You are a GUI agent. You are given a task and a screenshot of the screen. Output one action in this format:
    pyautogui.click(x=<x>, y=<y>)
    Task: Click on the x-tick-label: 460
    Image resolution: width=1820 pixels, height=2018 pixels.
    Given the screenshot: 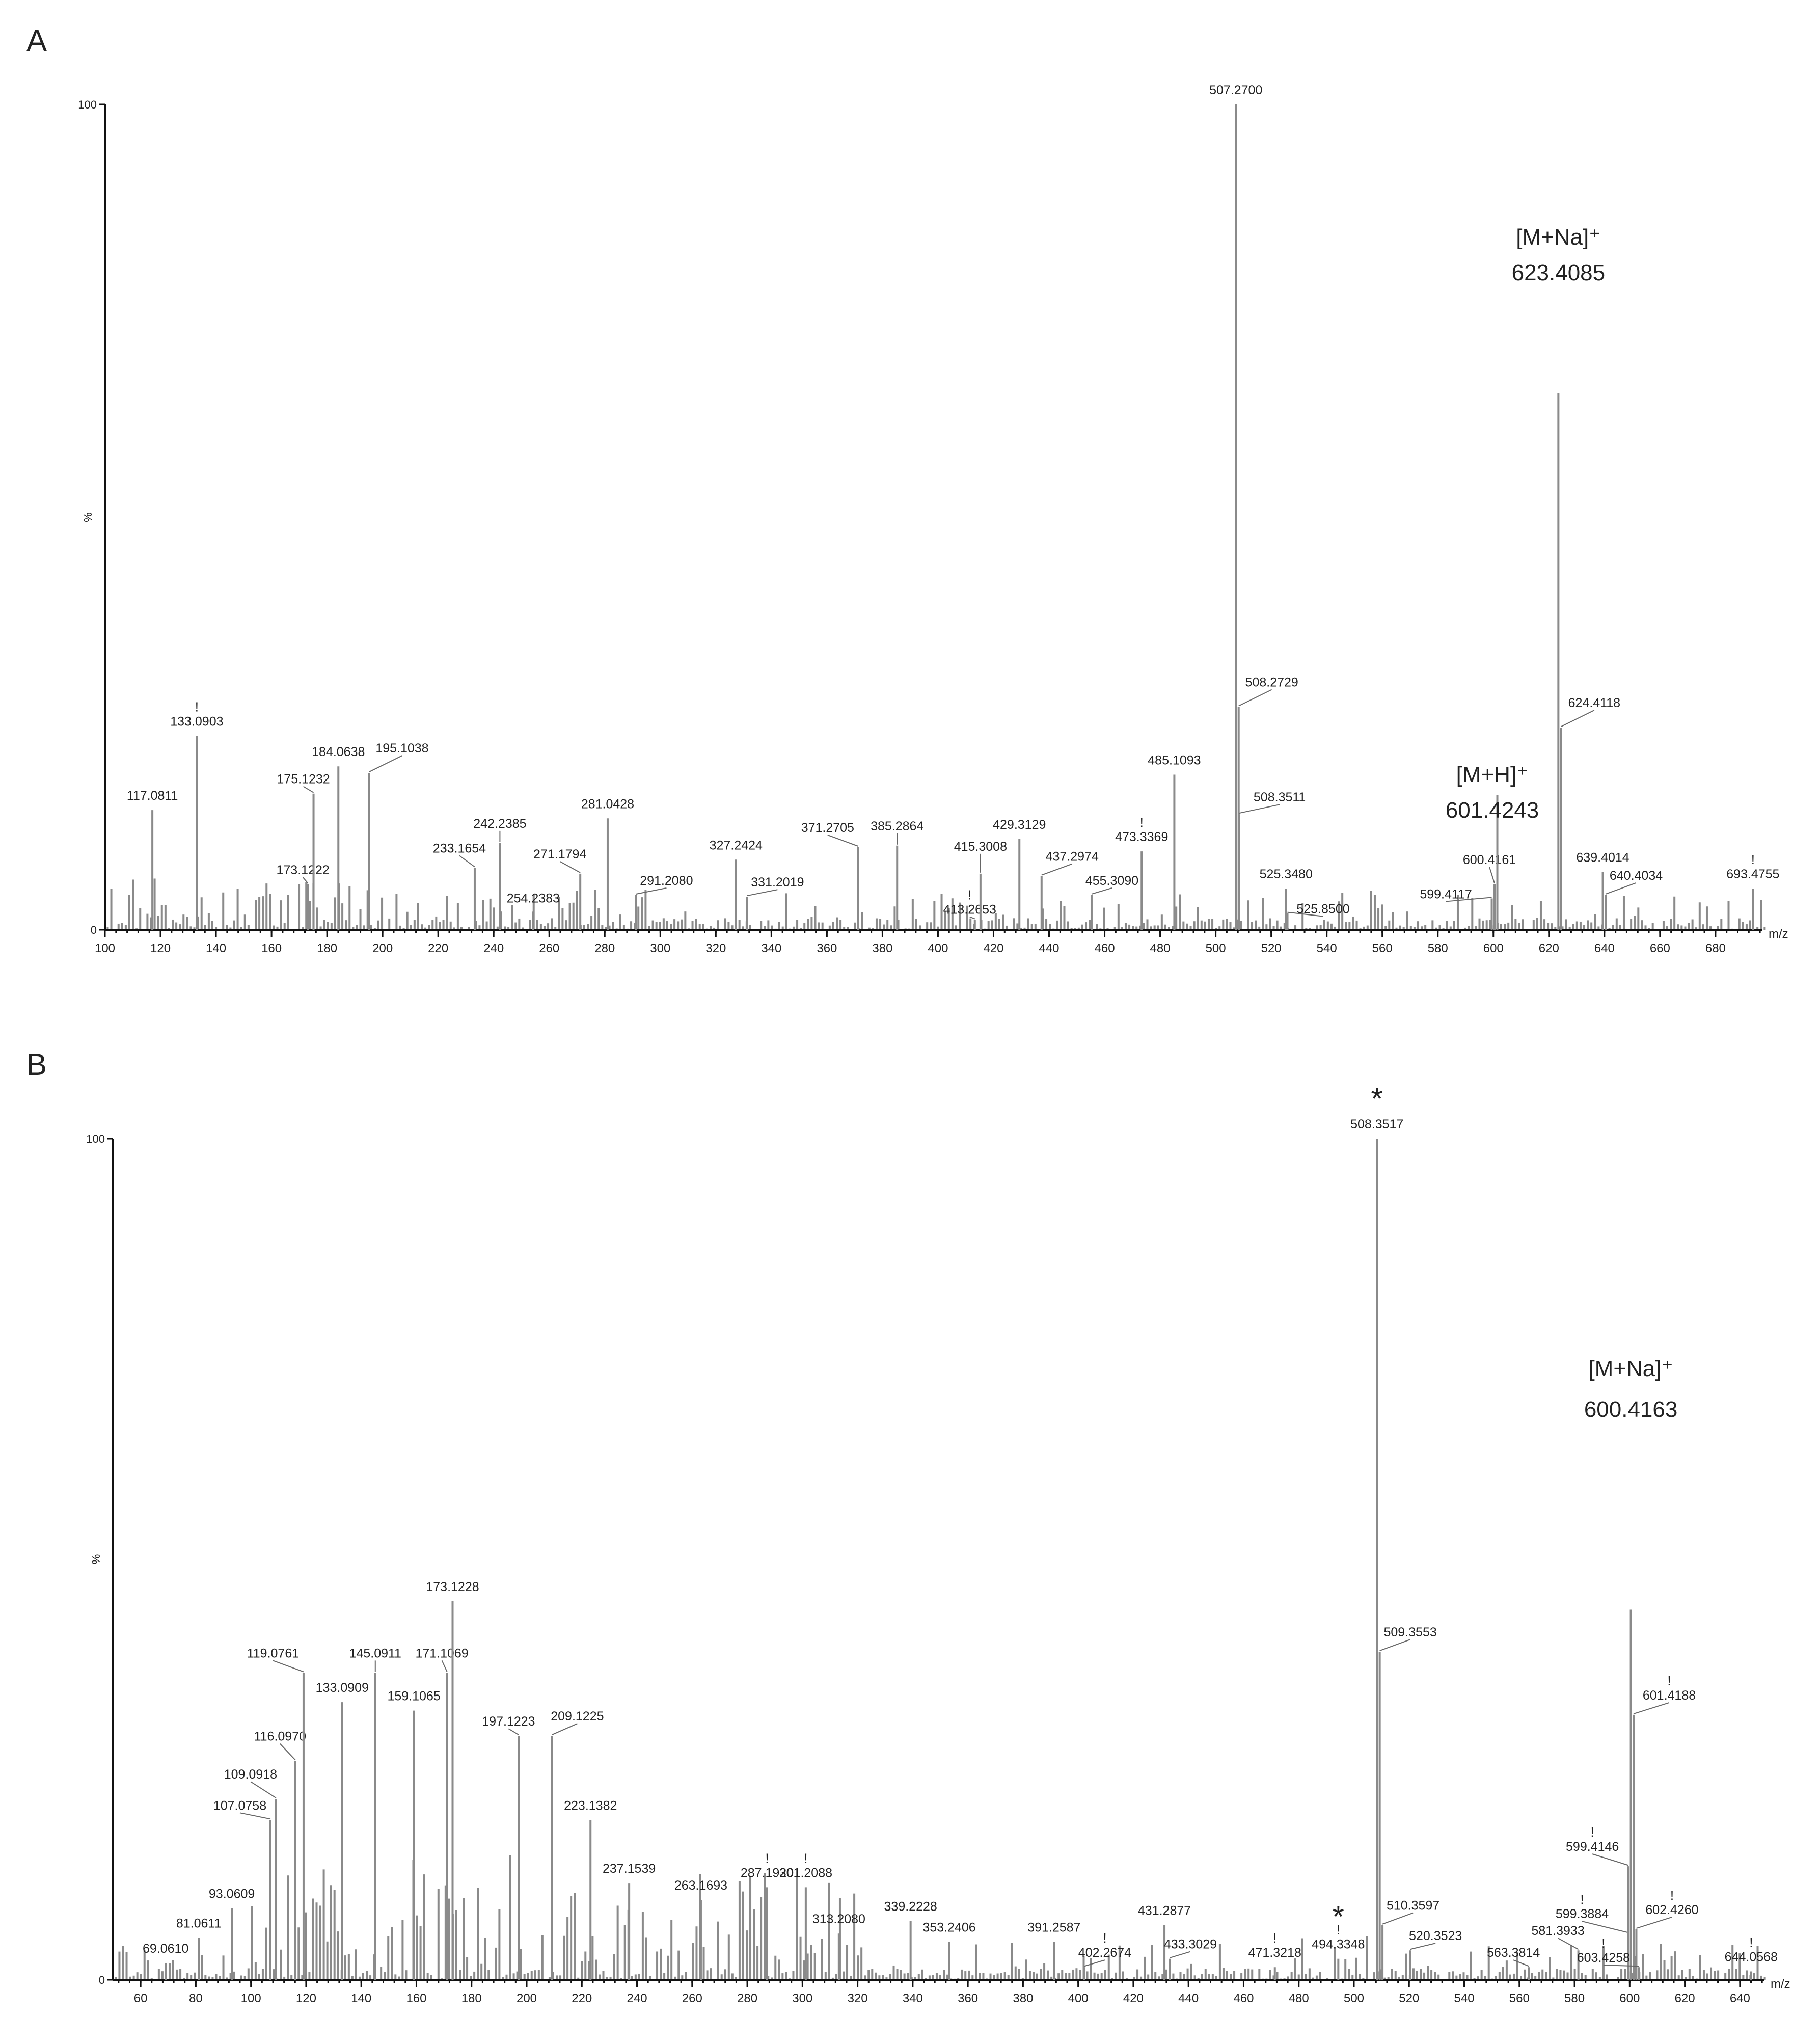 What is the action you would take?
    pyautogui.click(x=1105, y=948)
    